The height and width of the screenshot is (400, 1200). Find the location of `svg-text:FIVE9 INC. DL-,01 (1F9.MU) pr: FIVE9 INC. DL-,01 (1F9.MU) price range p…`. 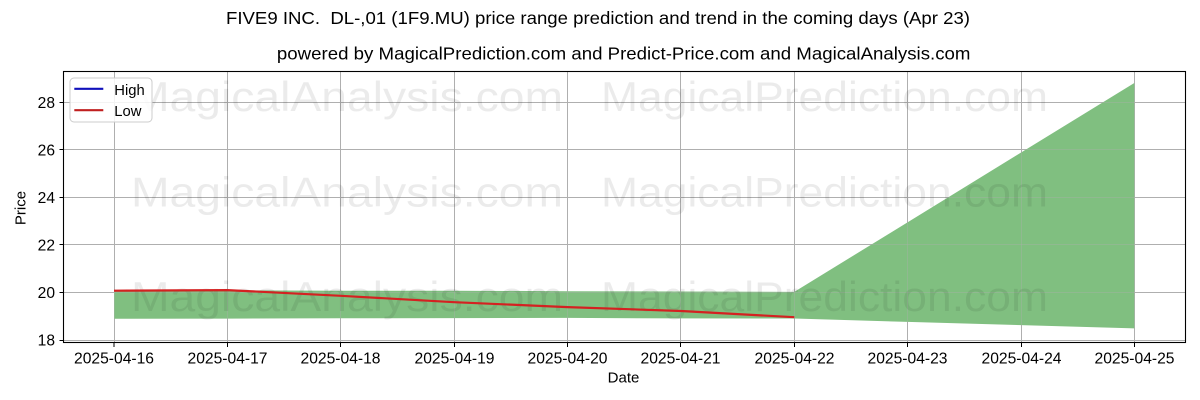

svg-text:FIVE9 INC. DL-,01 (1F9.MU) pr: FIVE9 INC. DL-,01 (1F9.MU) price range p… is located at coordinates (598, 18).